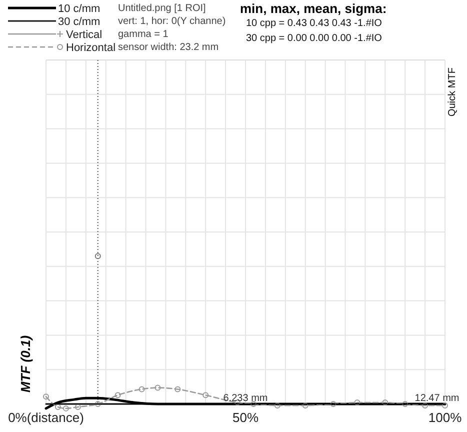 The image size is (467, 432). I want to click on x-tick-label: 50%, so click(245, 417).